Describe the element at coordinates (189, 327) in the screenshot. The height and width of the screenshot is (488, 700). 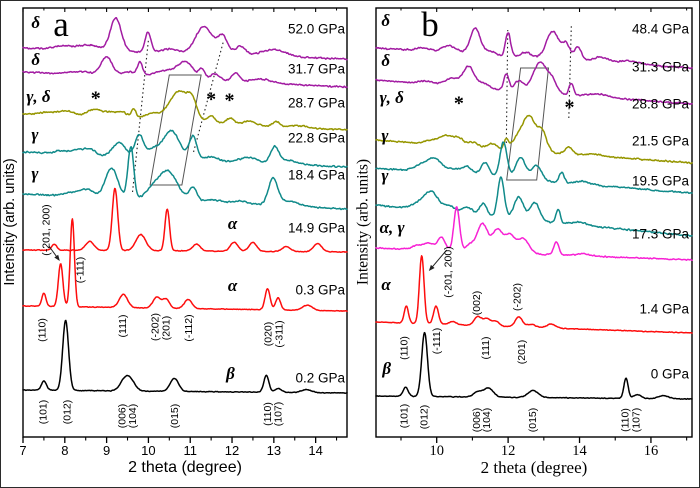
I see `miller-index-label: (-112)` at that location.